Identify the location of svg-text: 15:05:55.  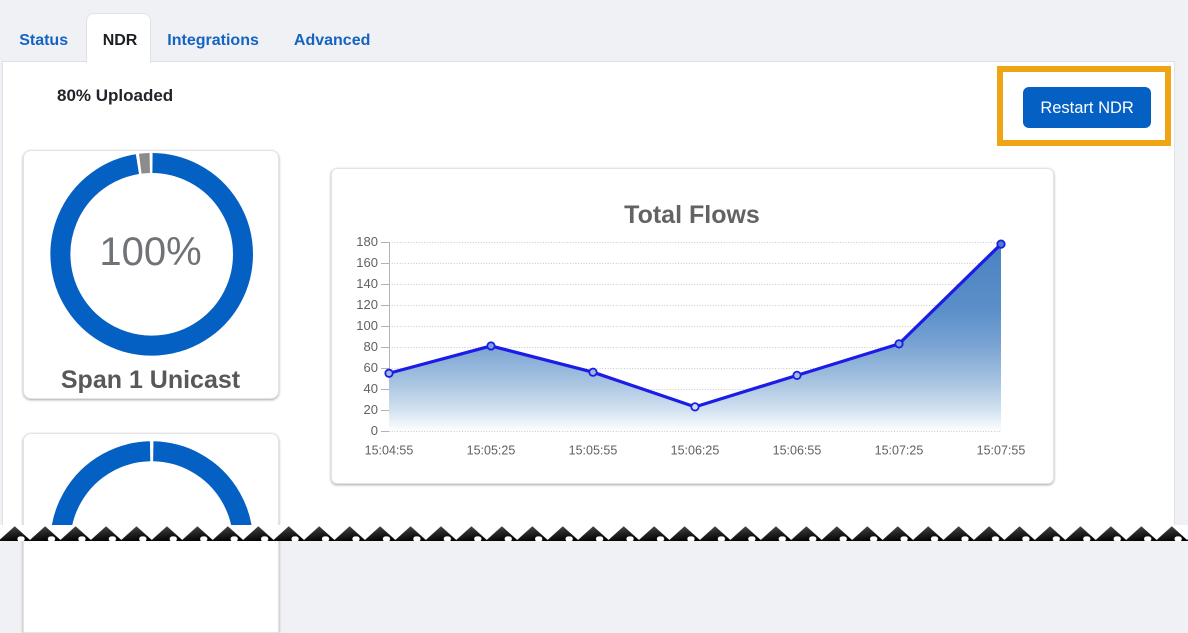
(593, 451).